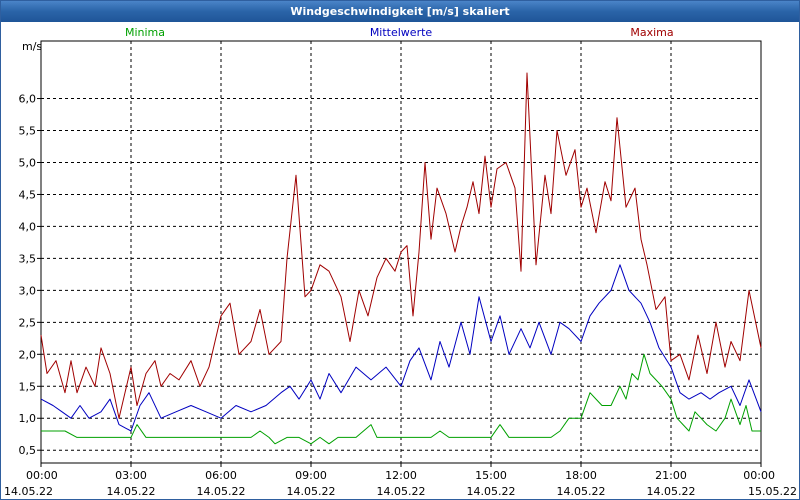 Image resolution: width=800 pixels, height=500 pixels. I want to click on x-tick-time: 06:00, so click(221, 475).